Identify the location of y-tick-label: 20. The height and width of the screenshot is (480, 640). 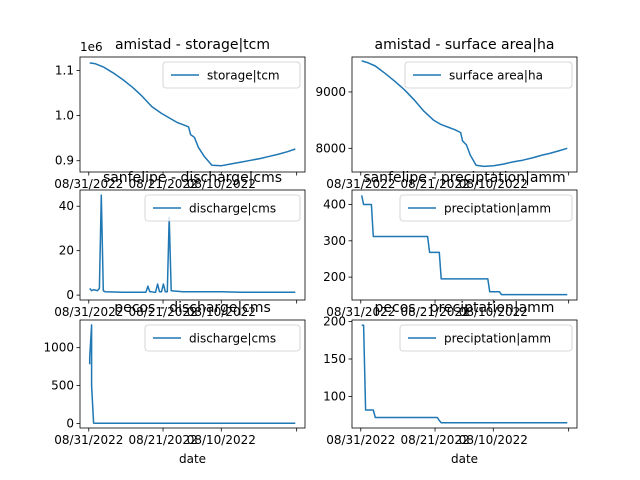
(66, 251).